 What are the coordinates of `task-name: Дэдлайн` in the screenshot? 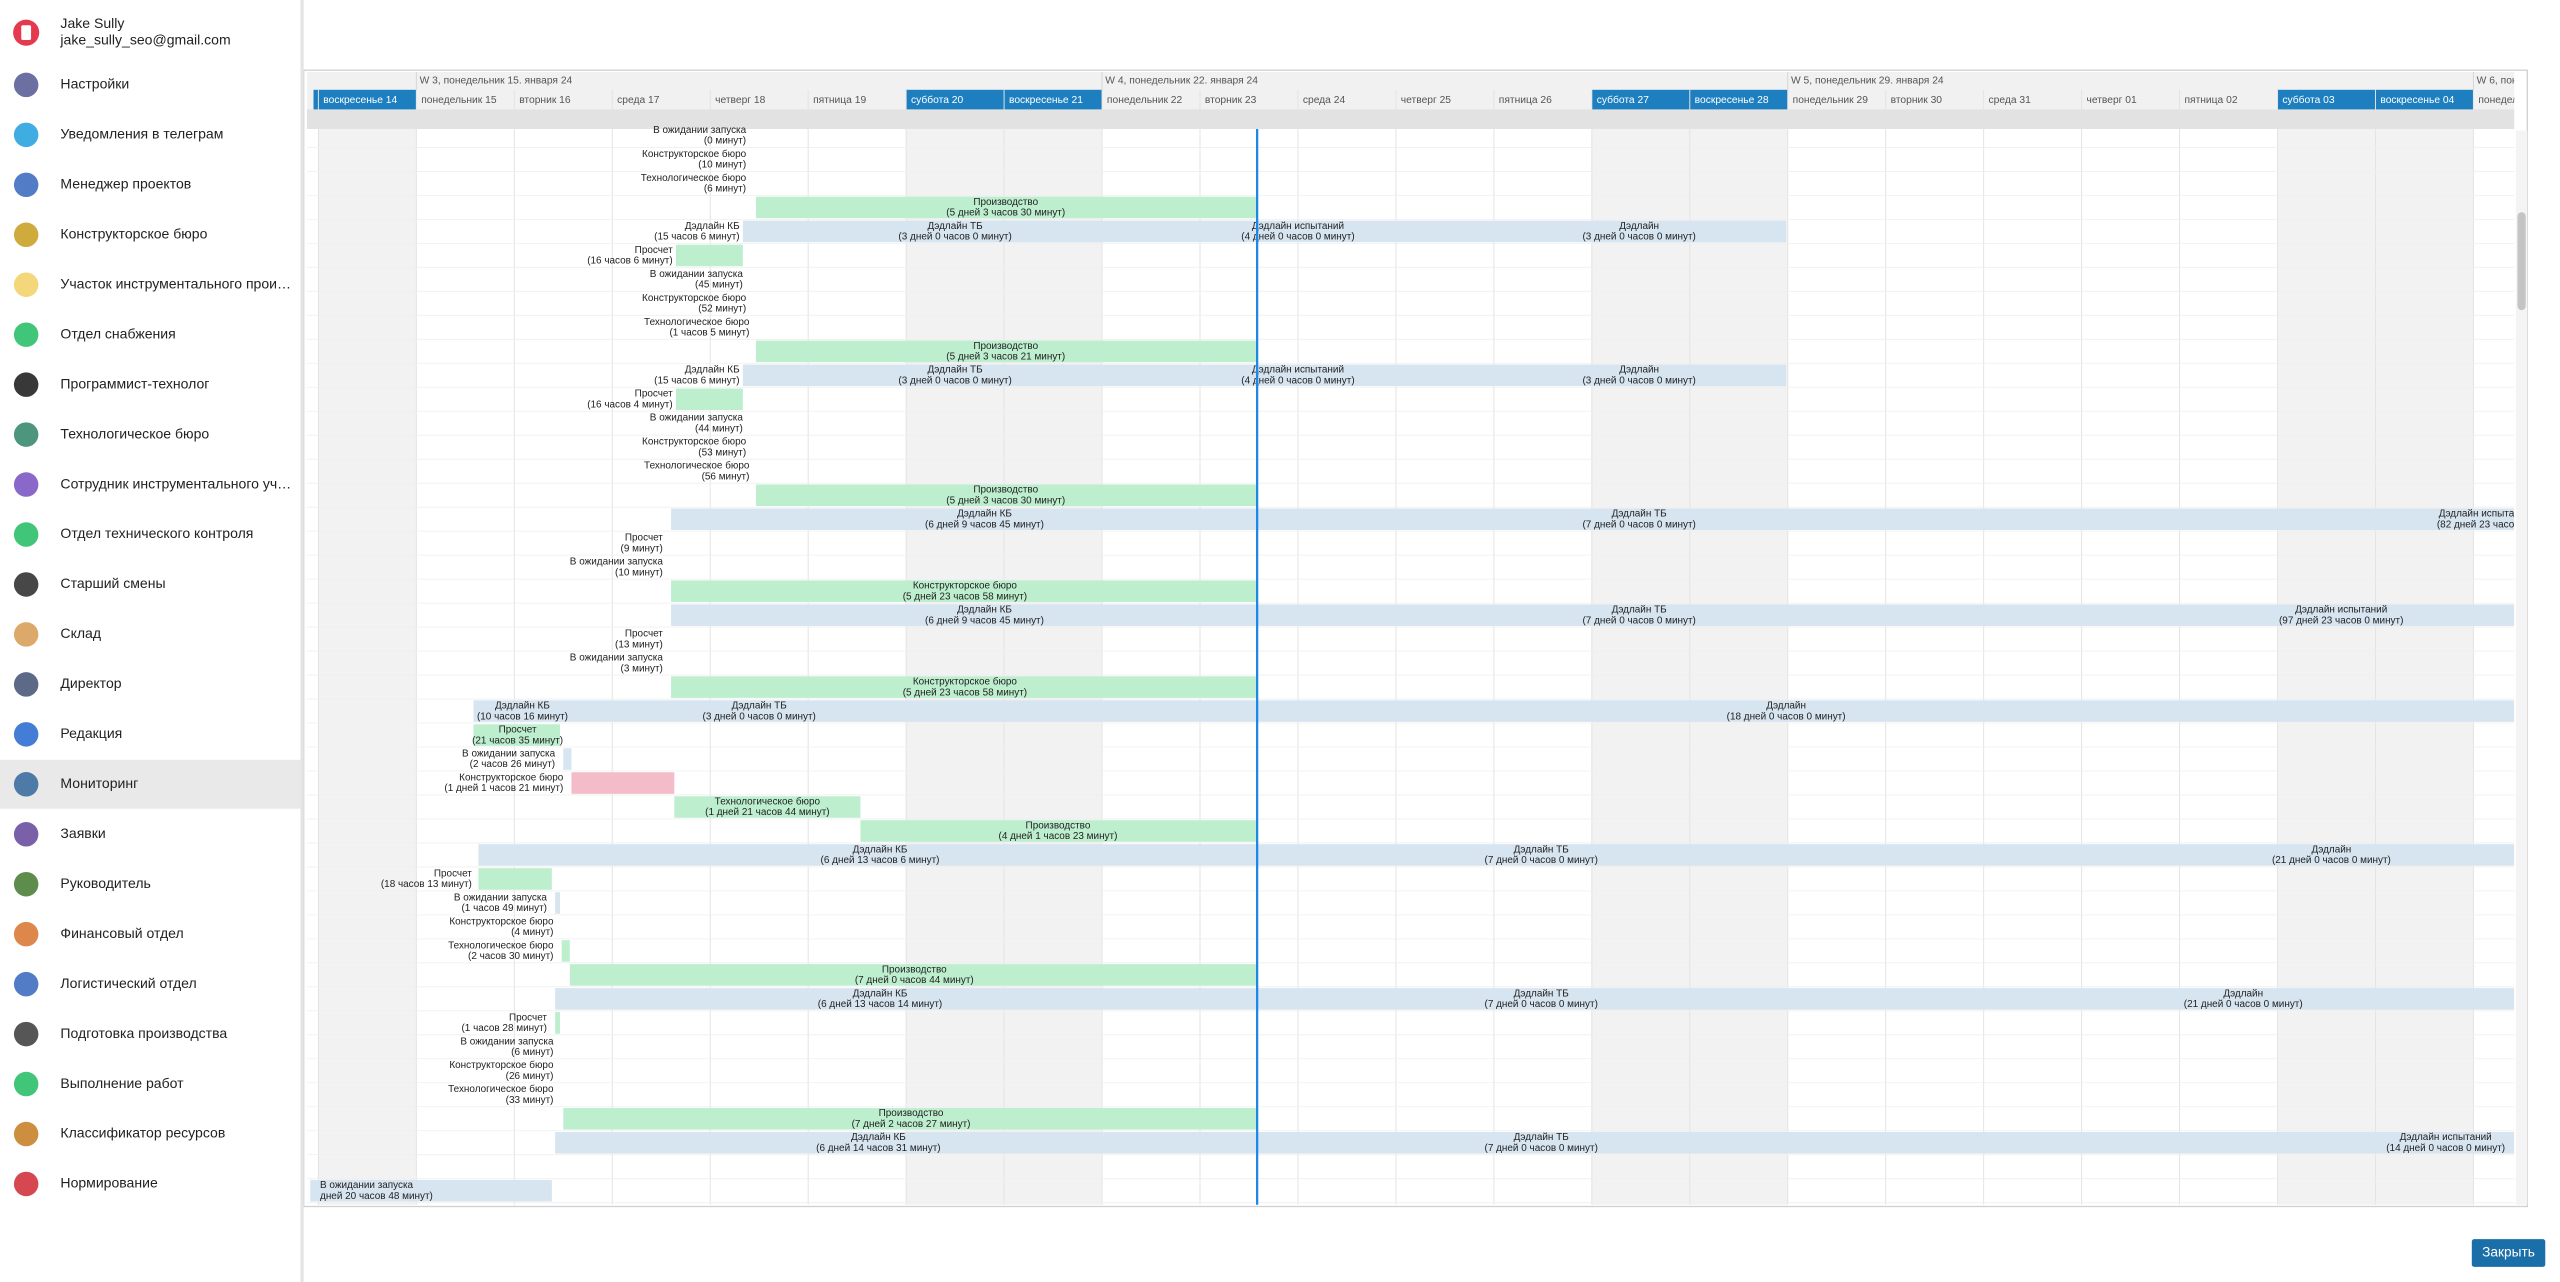 It's located at (2243, 993).